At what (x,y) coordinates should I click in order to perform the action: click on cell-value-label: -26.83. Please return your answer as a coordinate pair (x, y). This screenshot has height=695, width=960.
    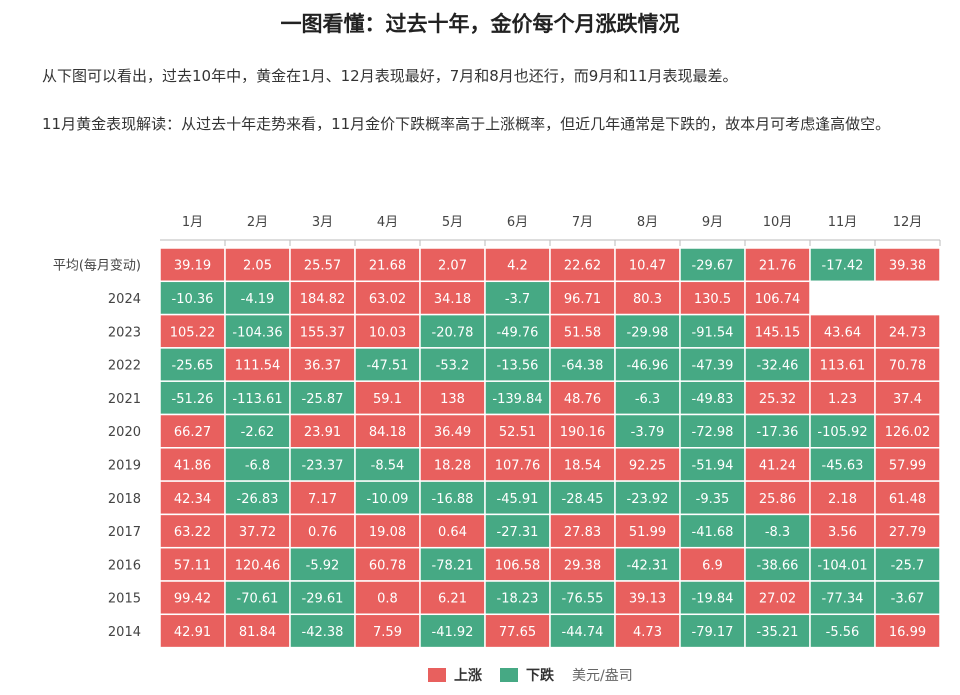
    Looking at the image, I should click on (258, 499).